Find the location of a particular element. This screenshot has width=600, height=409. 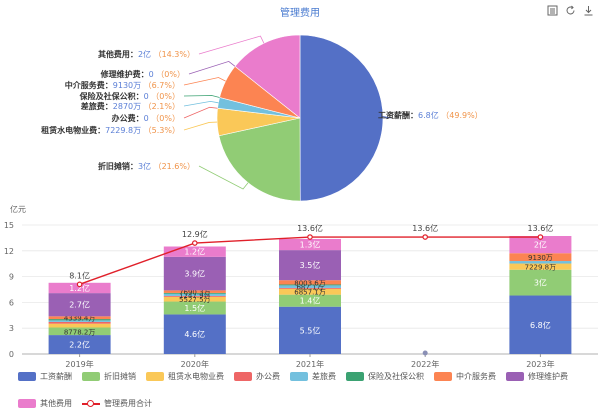

download-icon is located at coordinates (588, 10).